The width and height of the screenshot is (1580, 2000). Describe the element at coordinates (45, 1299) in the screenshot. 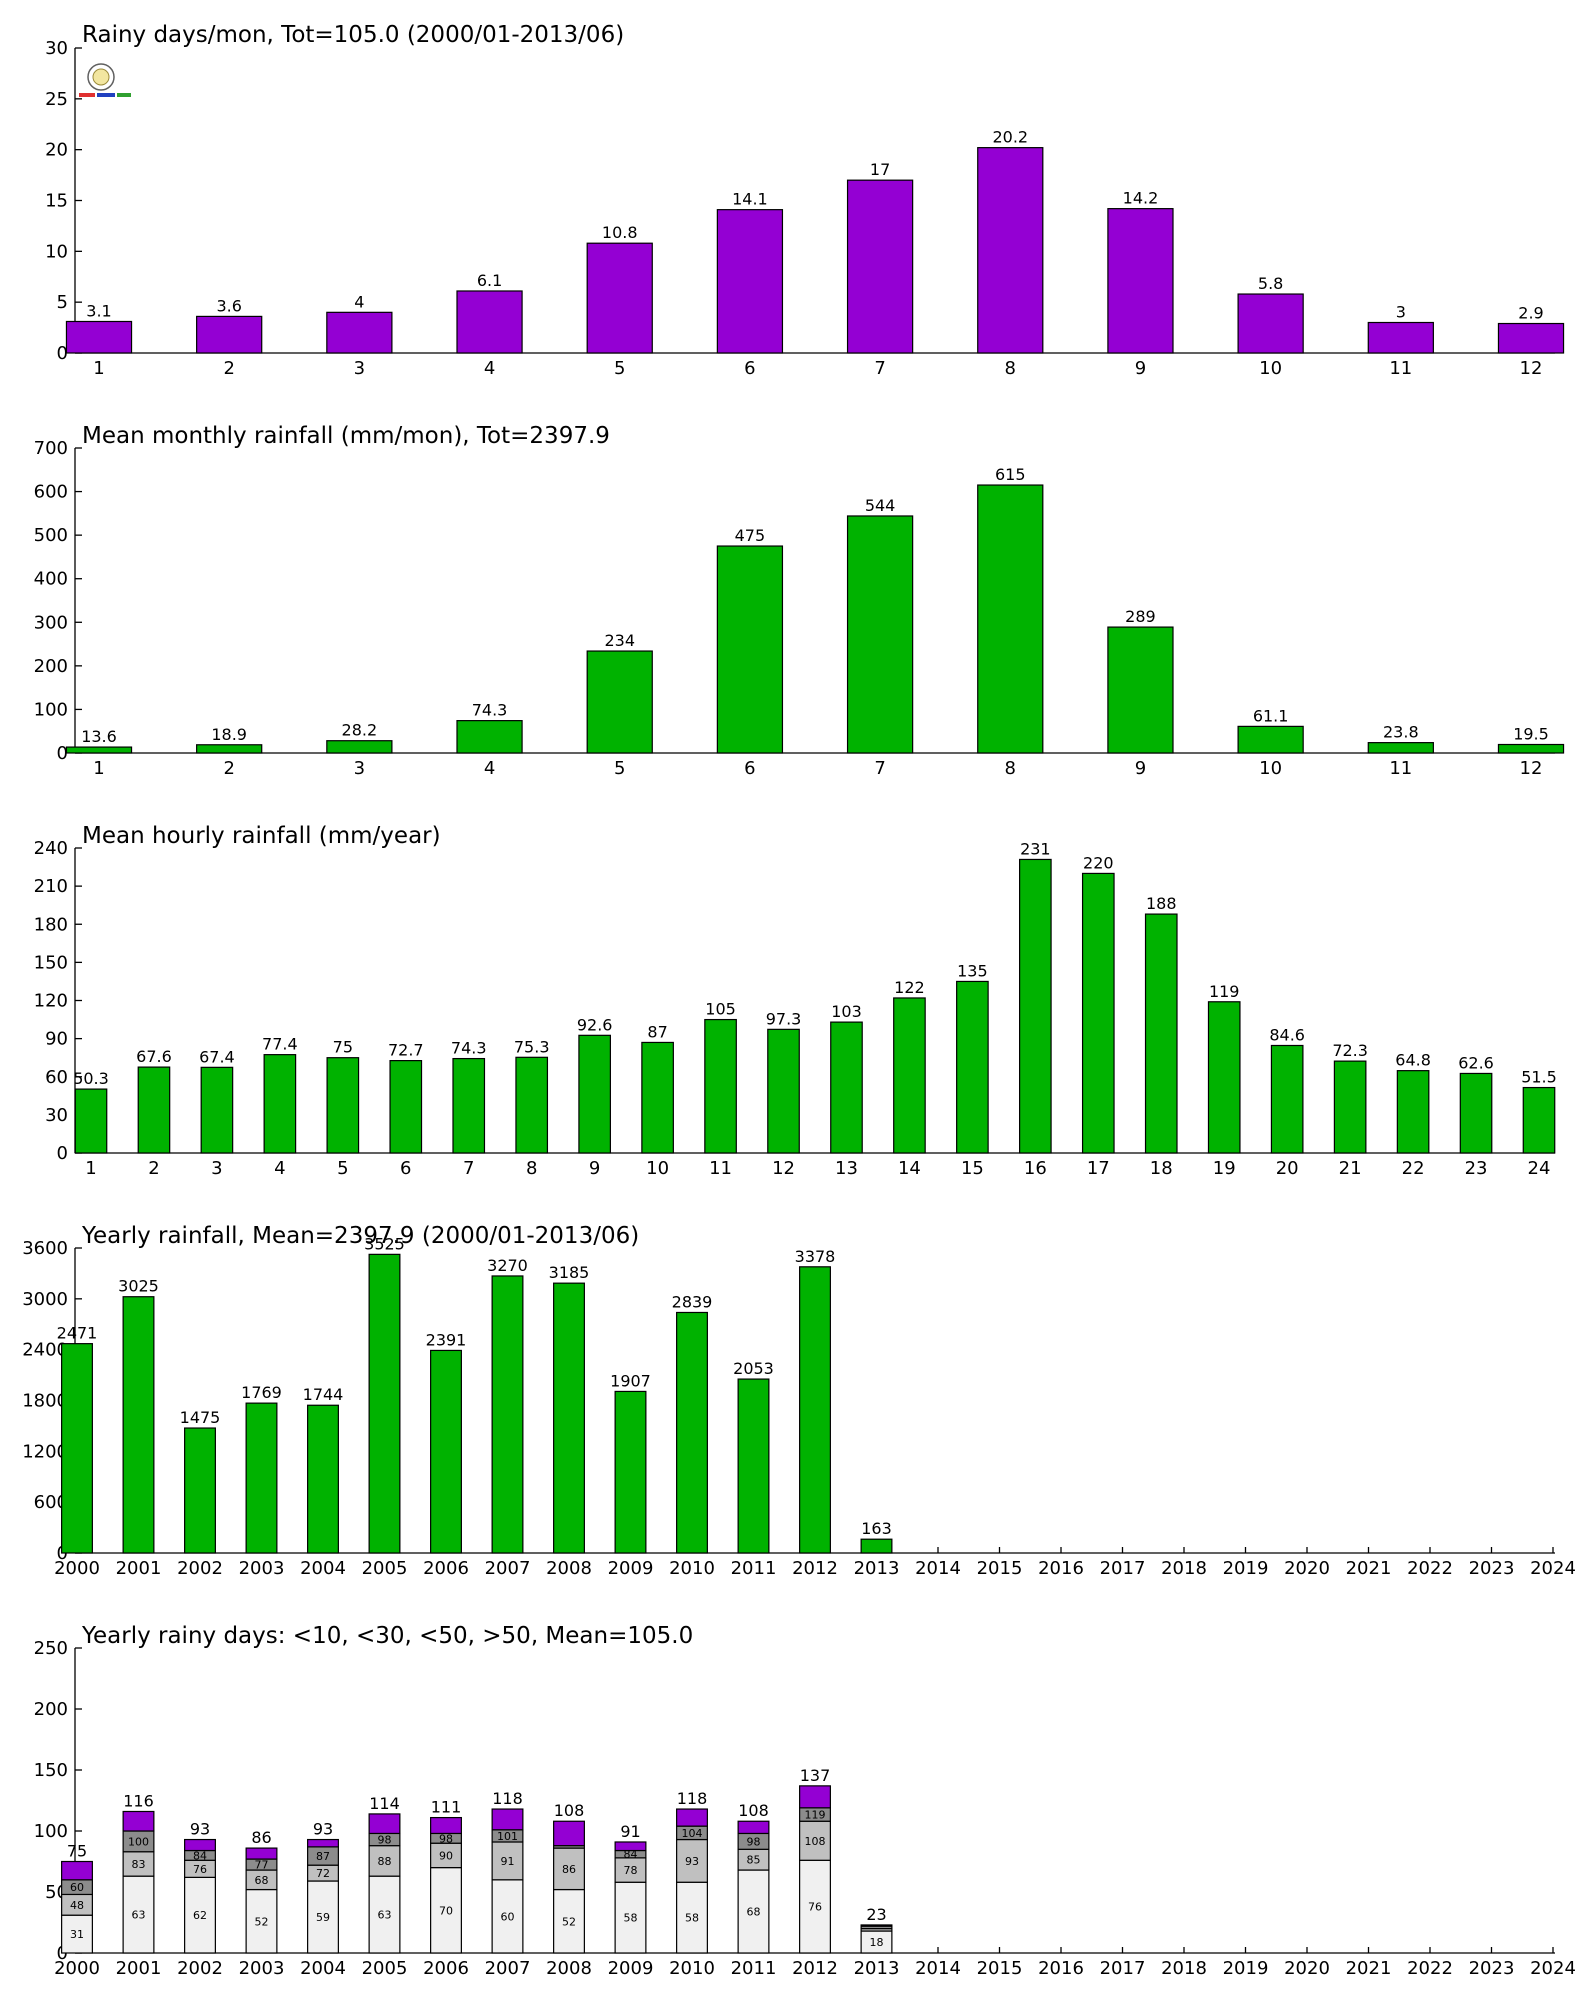

I see `y-tick-label: 3000` at that location.